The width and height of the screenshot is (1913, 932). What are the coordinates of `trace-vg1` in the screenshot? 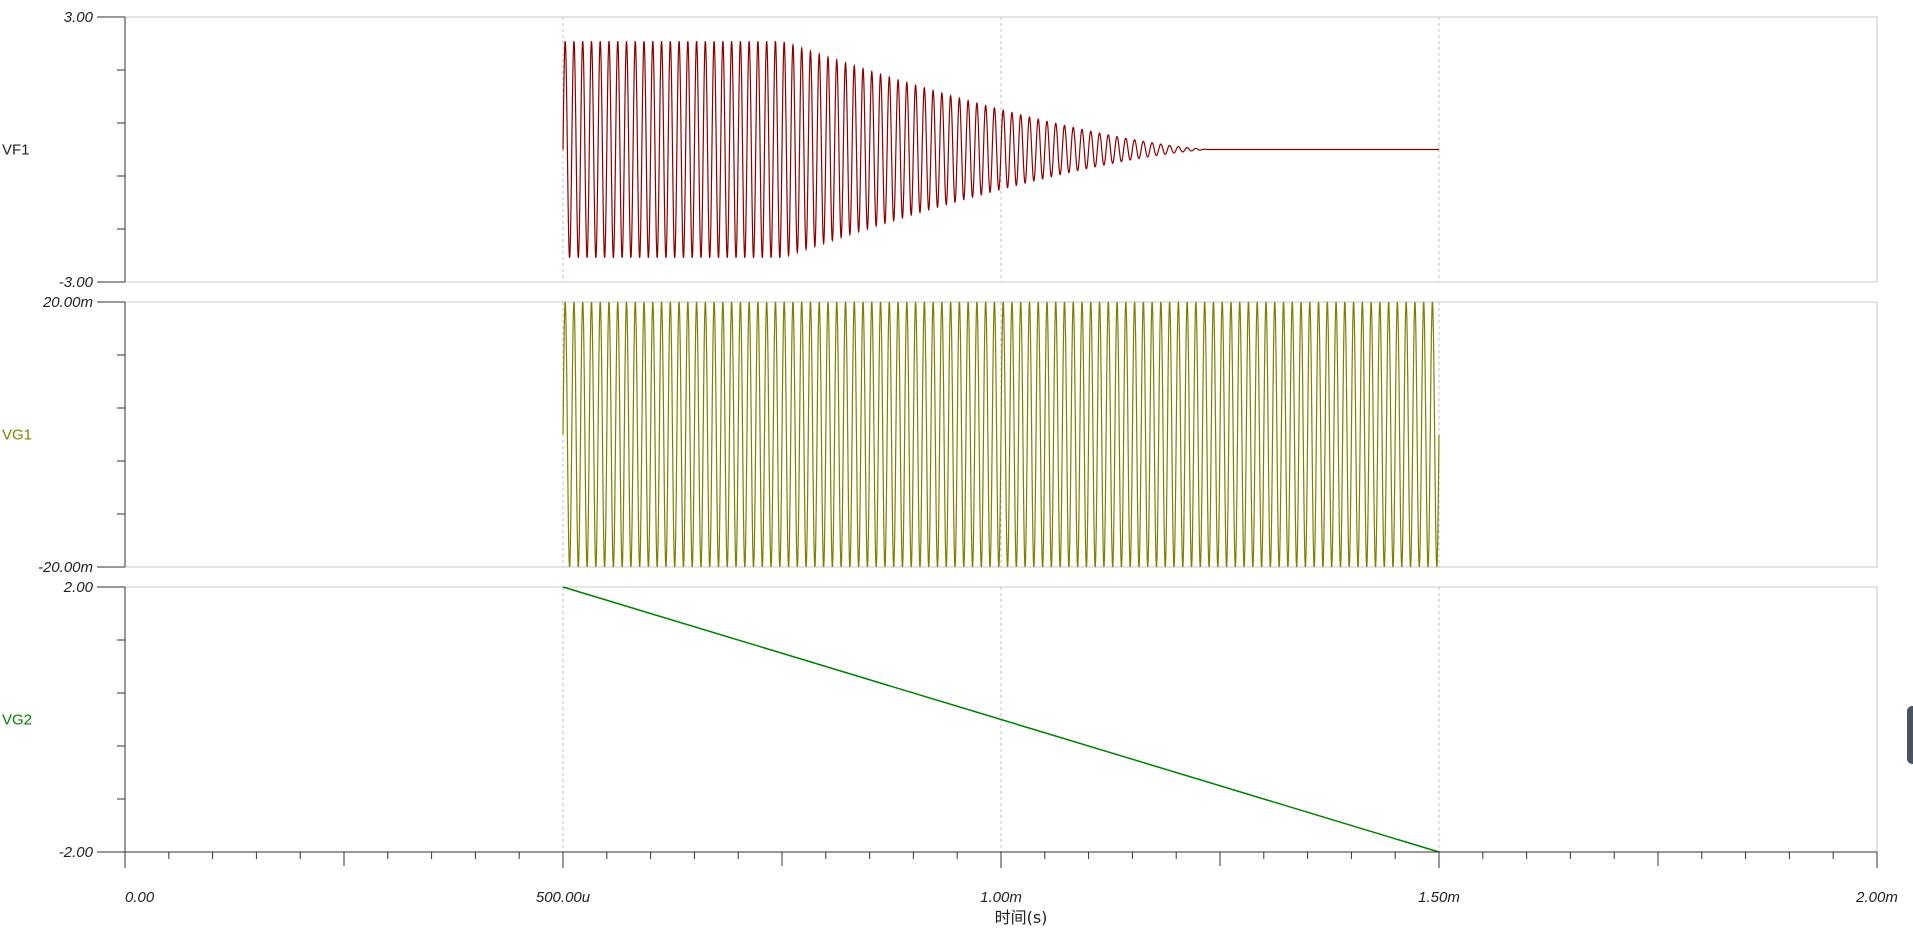 It's located at (1001, 434).